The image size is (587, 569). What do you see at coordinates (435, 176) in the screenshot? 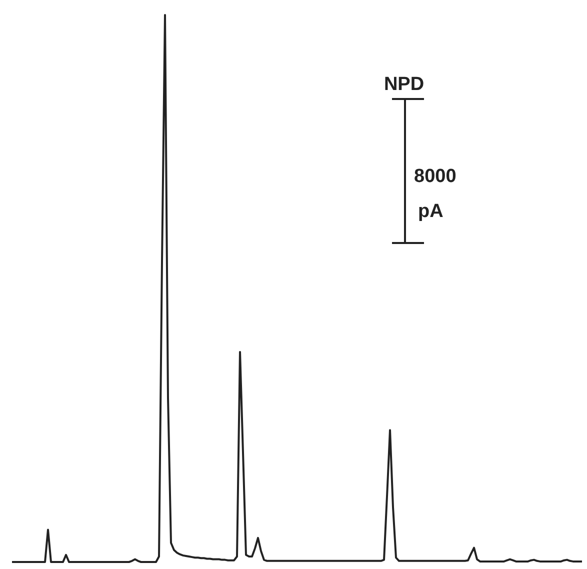
I see `annotation: 8000` at bounding box center [435, 176].